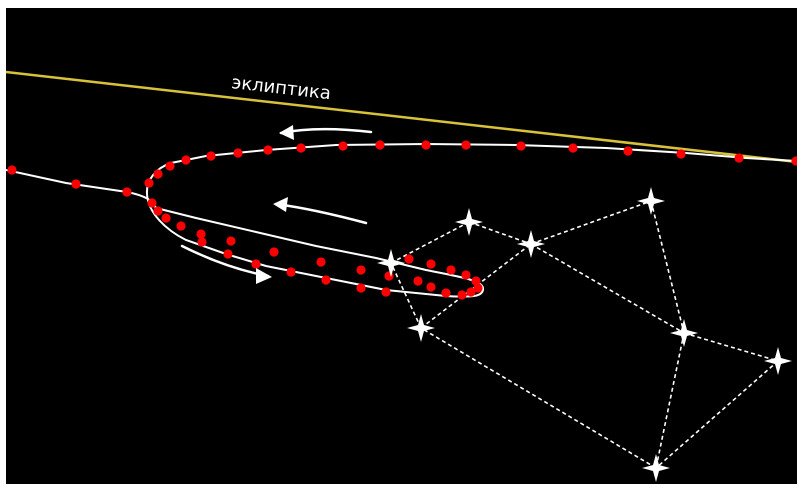 The image size is (803, 490). I want to click on arrow-westward-upper, so click(326, 132).